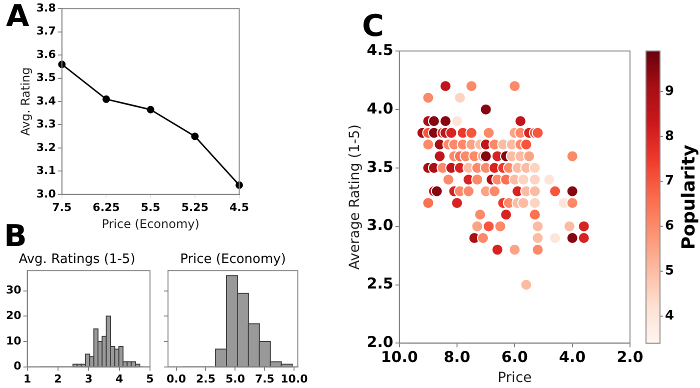  I want to click on x-tick-label: 5.5, so click(150, 207).